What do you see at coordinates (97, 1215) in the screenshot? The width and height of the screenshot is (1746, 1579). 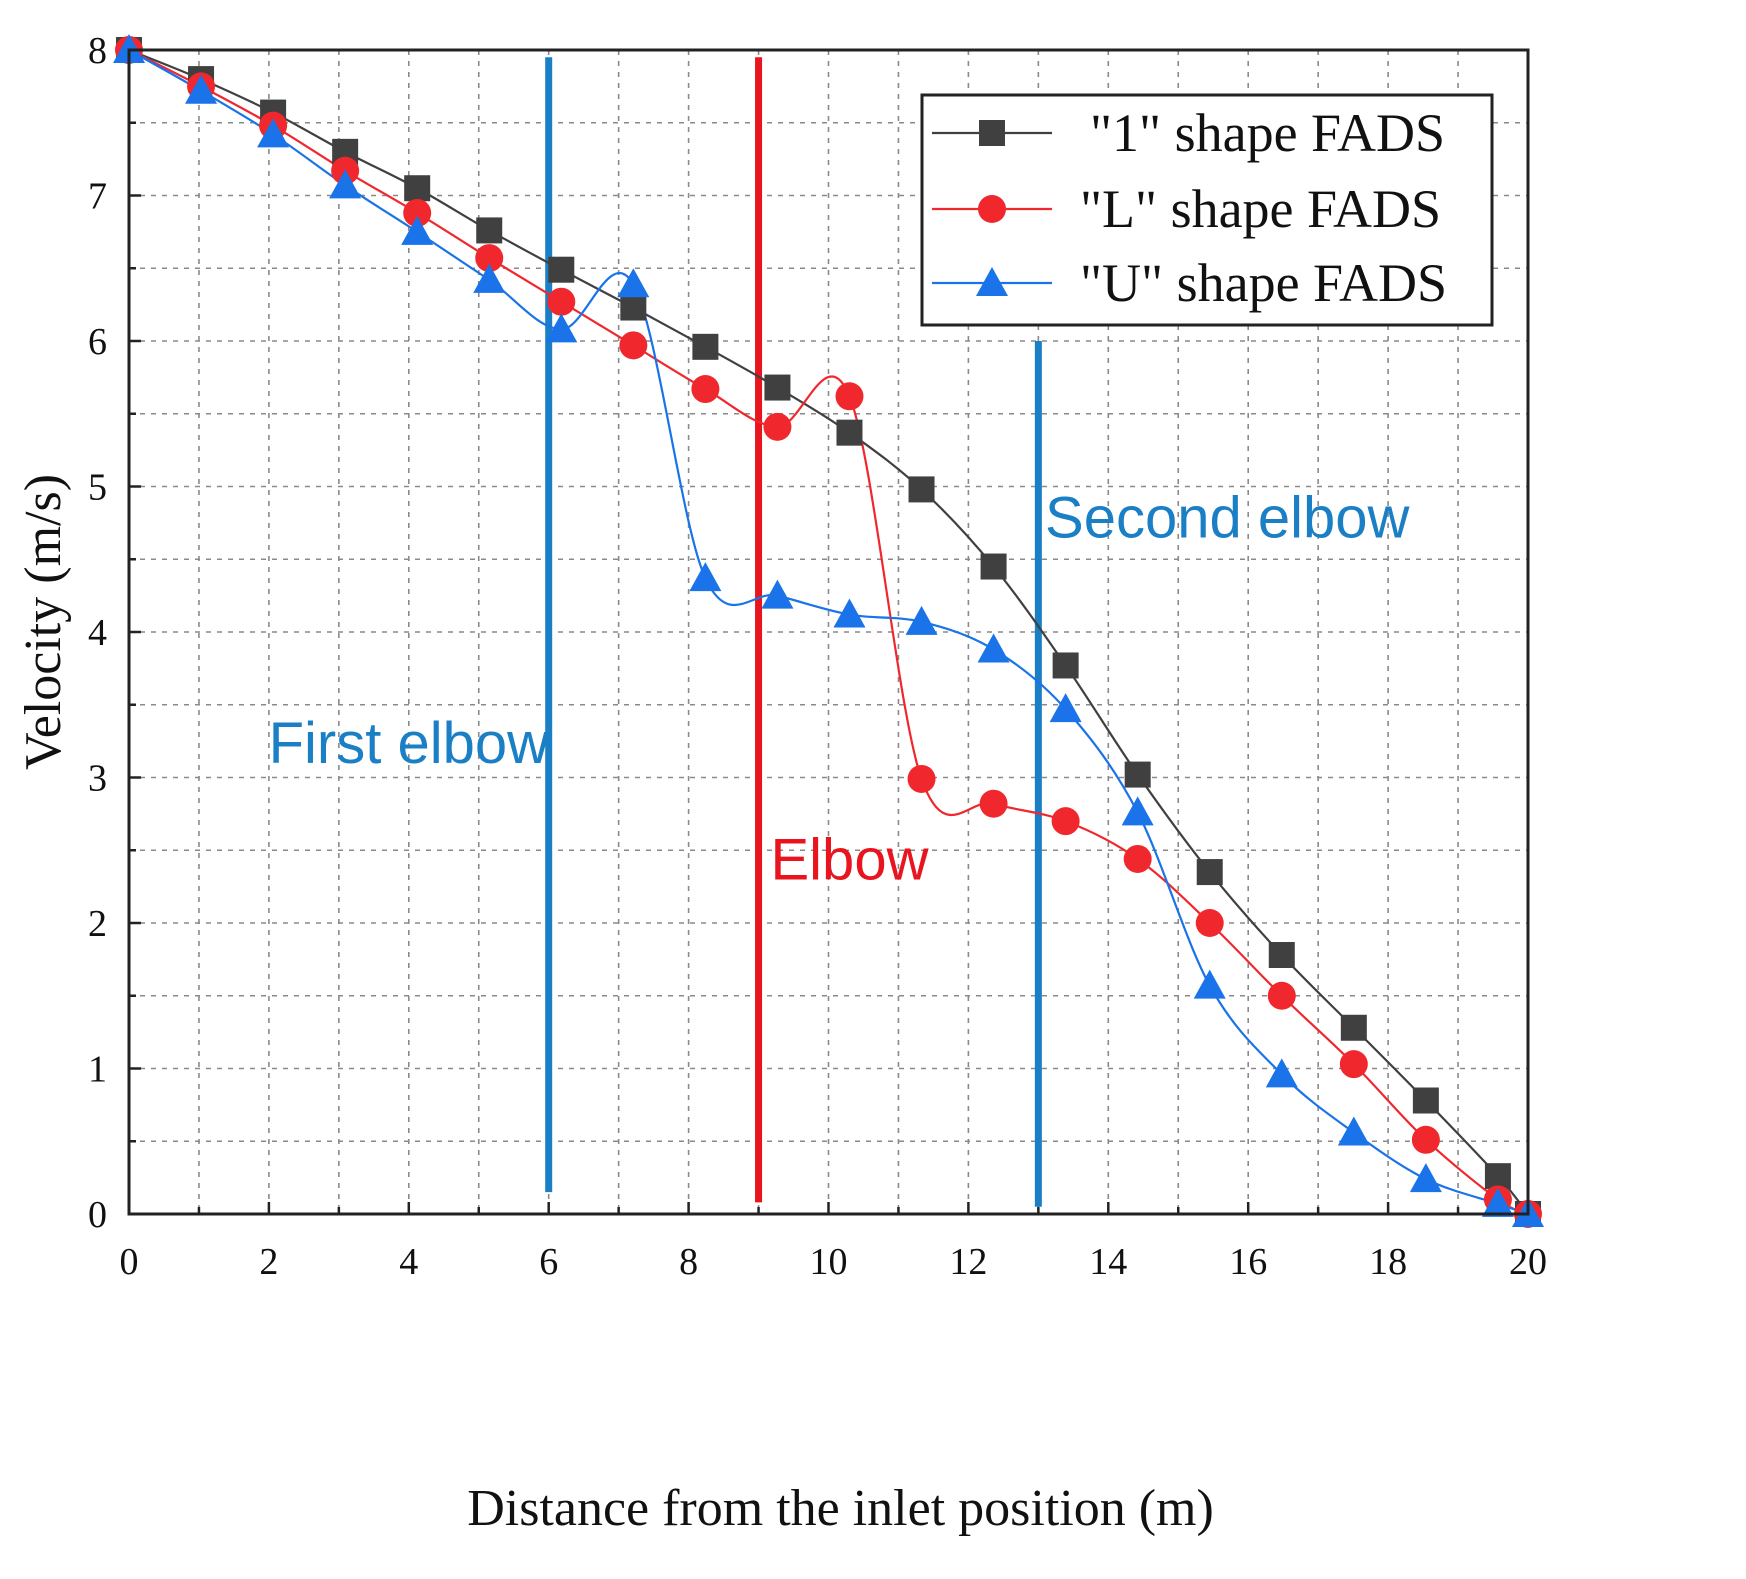 I see `y-tick-label: 0` at bounding box center [97, 1215].